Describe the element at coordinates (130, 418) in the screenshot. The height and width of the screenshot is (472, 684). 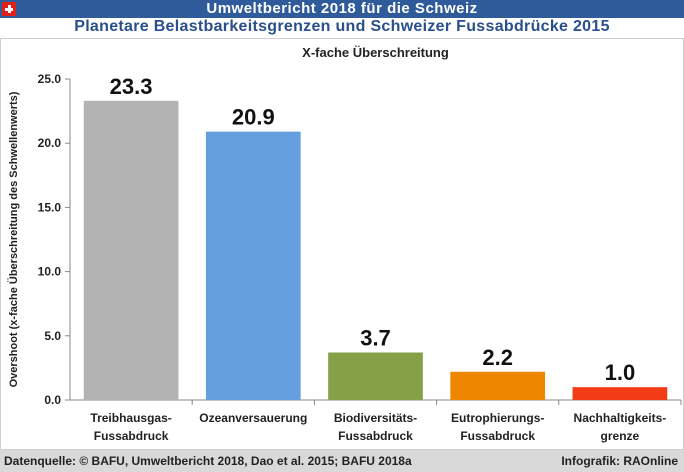
I see `x-tick-label: Treibhausgas-` at that location.